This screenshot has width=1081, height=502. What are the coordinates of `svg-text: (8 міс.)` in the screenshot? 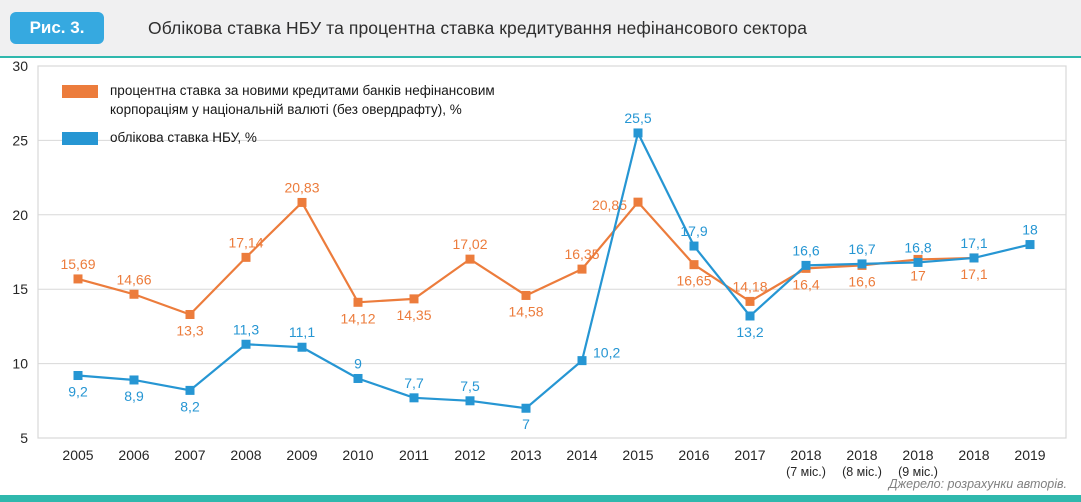 It's located at (862, 472).